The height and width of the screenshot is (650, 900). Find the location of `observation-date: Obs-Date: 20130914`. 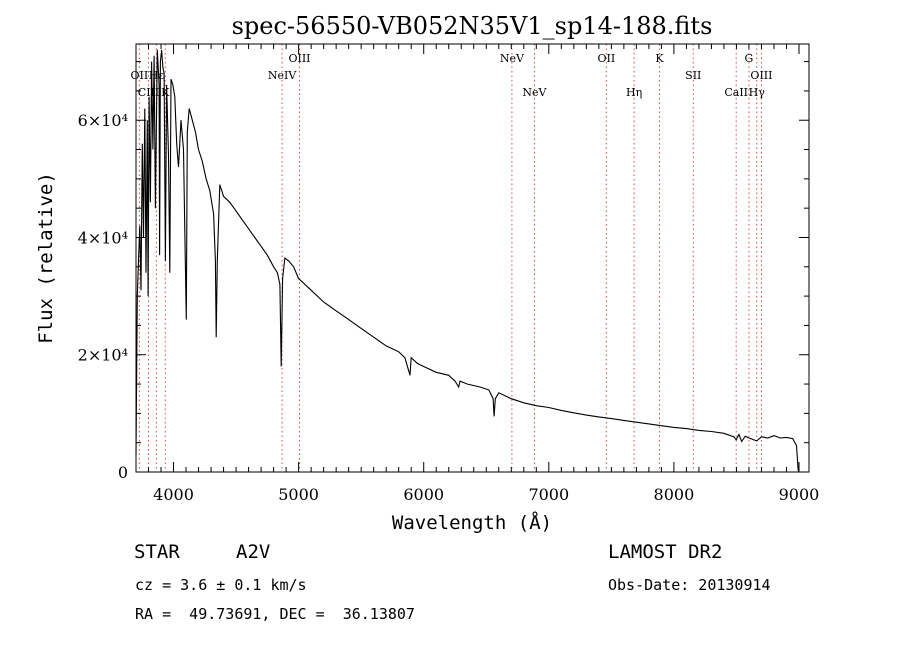

observation-date: Obs-Date: 20130914 is located at coordinates (689, 585).